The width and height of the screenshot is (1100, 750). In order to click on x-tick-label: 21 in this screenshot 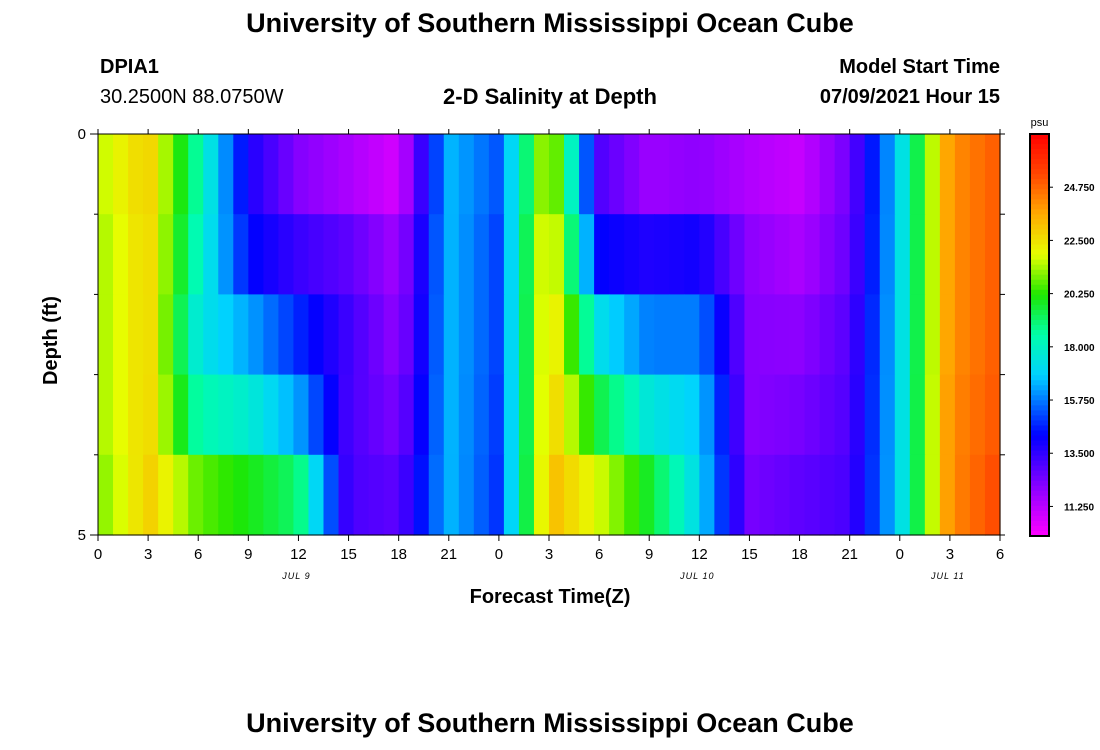, I will do `click(849, 554)`.